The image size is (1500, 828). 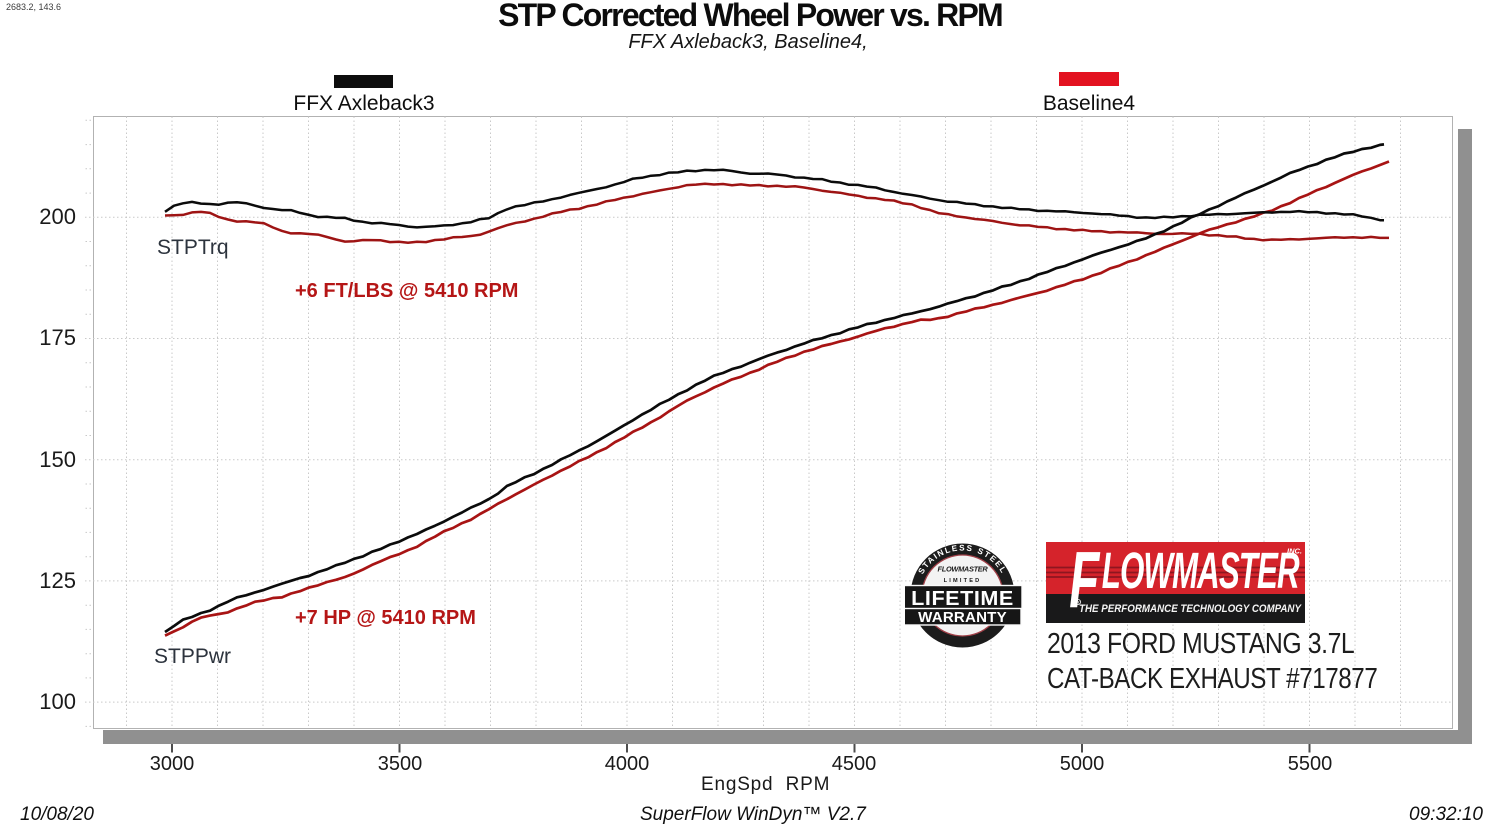 What do you see at coordinates (963, 581) in the screenshot?
I see `svg-text: LIMITED` at bounding box center [963, 581].